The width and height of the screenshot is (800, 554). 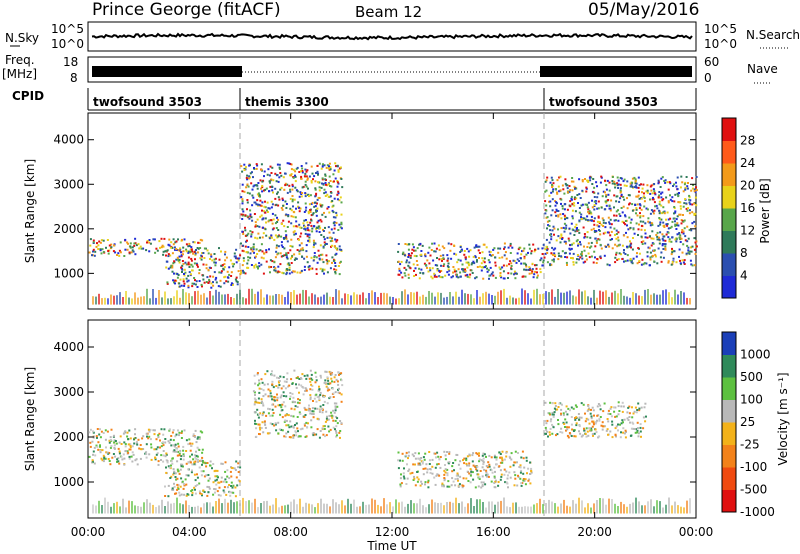 What do you see at coordinates (729, 197) in the screenshot?
I see `colorbar-segment` at bounding box center [729, 197].